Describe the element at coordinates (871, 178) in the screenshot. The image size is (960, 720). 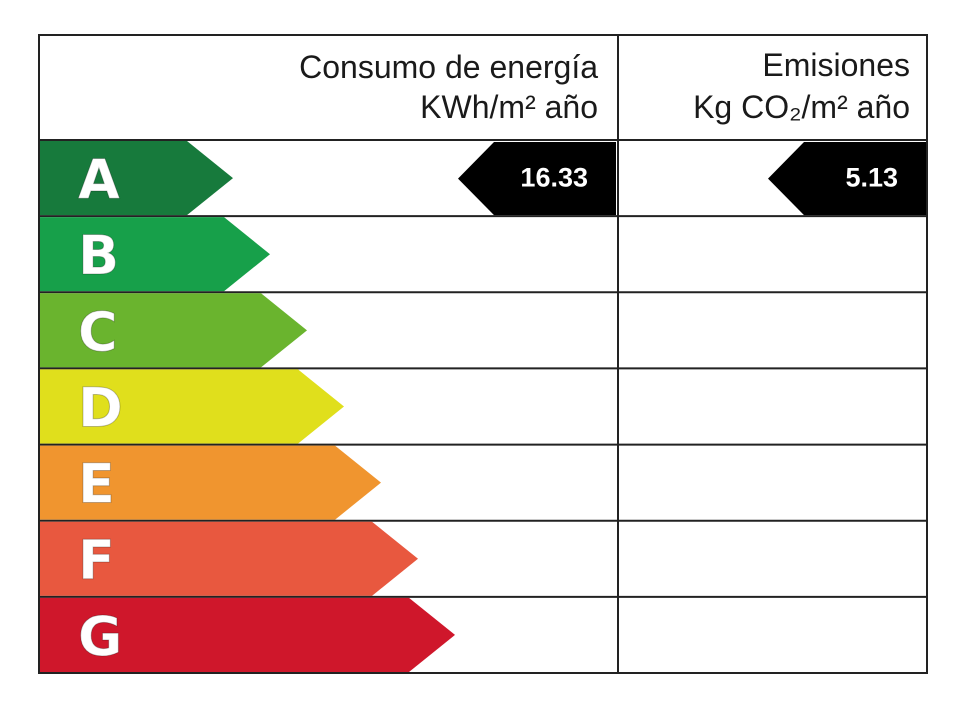
I see `value-label: 5.13` at that location.